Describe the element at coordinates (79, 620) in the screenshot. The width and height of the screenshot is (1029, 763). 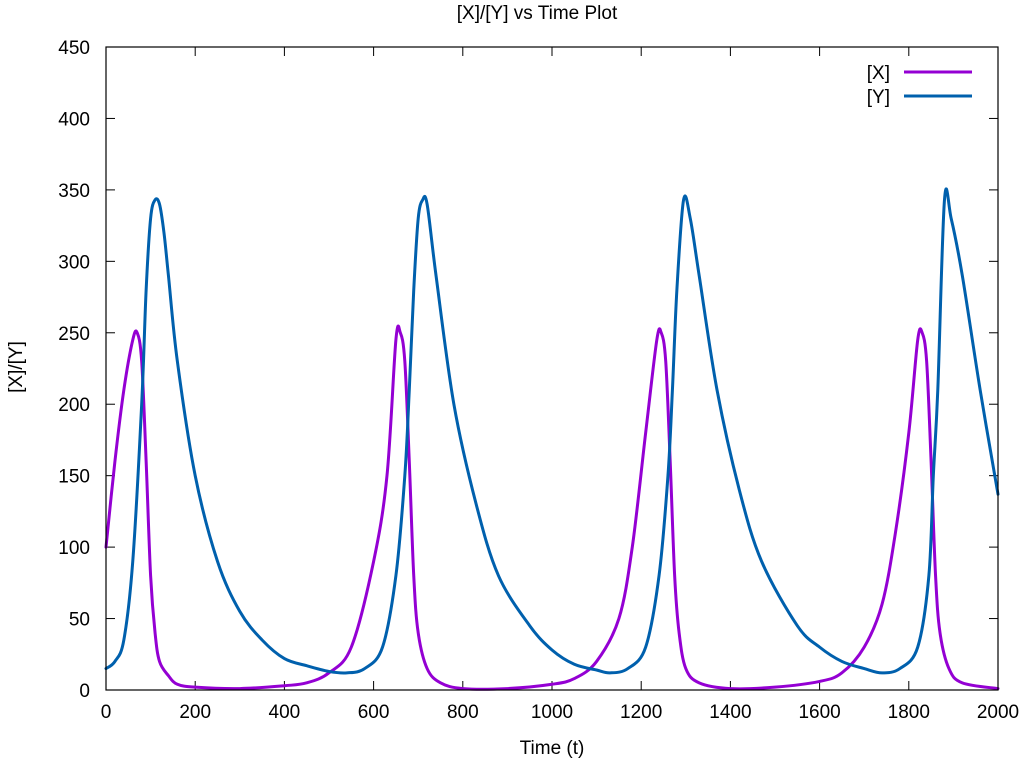
I see `y-tick-label: 50` at that location.